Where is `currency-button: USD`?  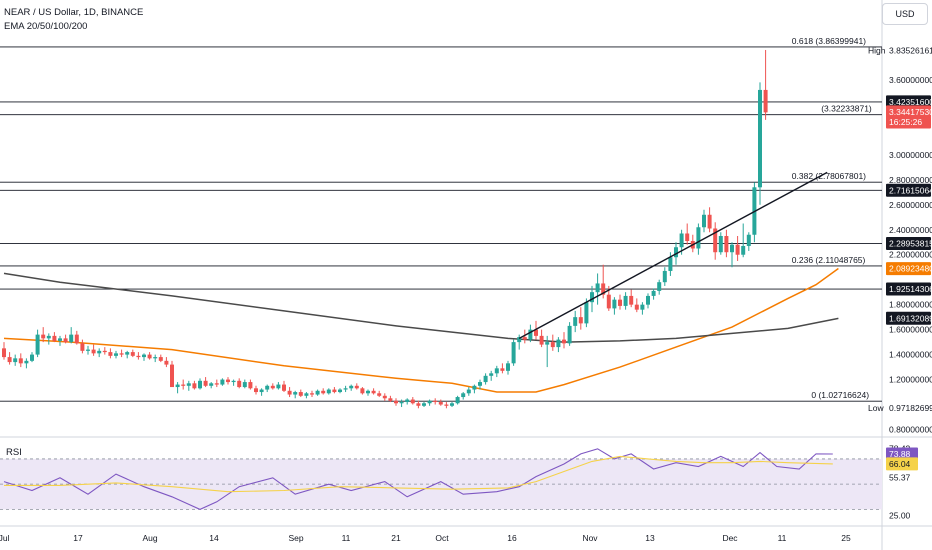 currency-button: USD is located at coordinates (905, 14).